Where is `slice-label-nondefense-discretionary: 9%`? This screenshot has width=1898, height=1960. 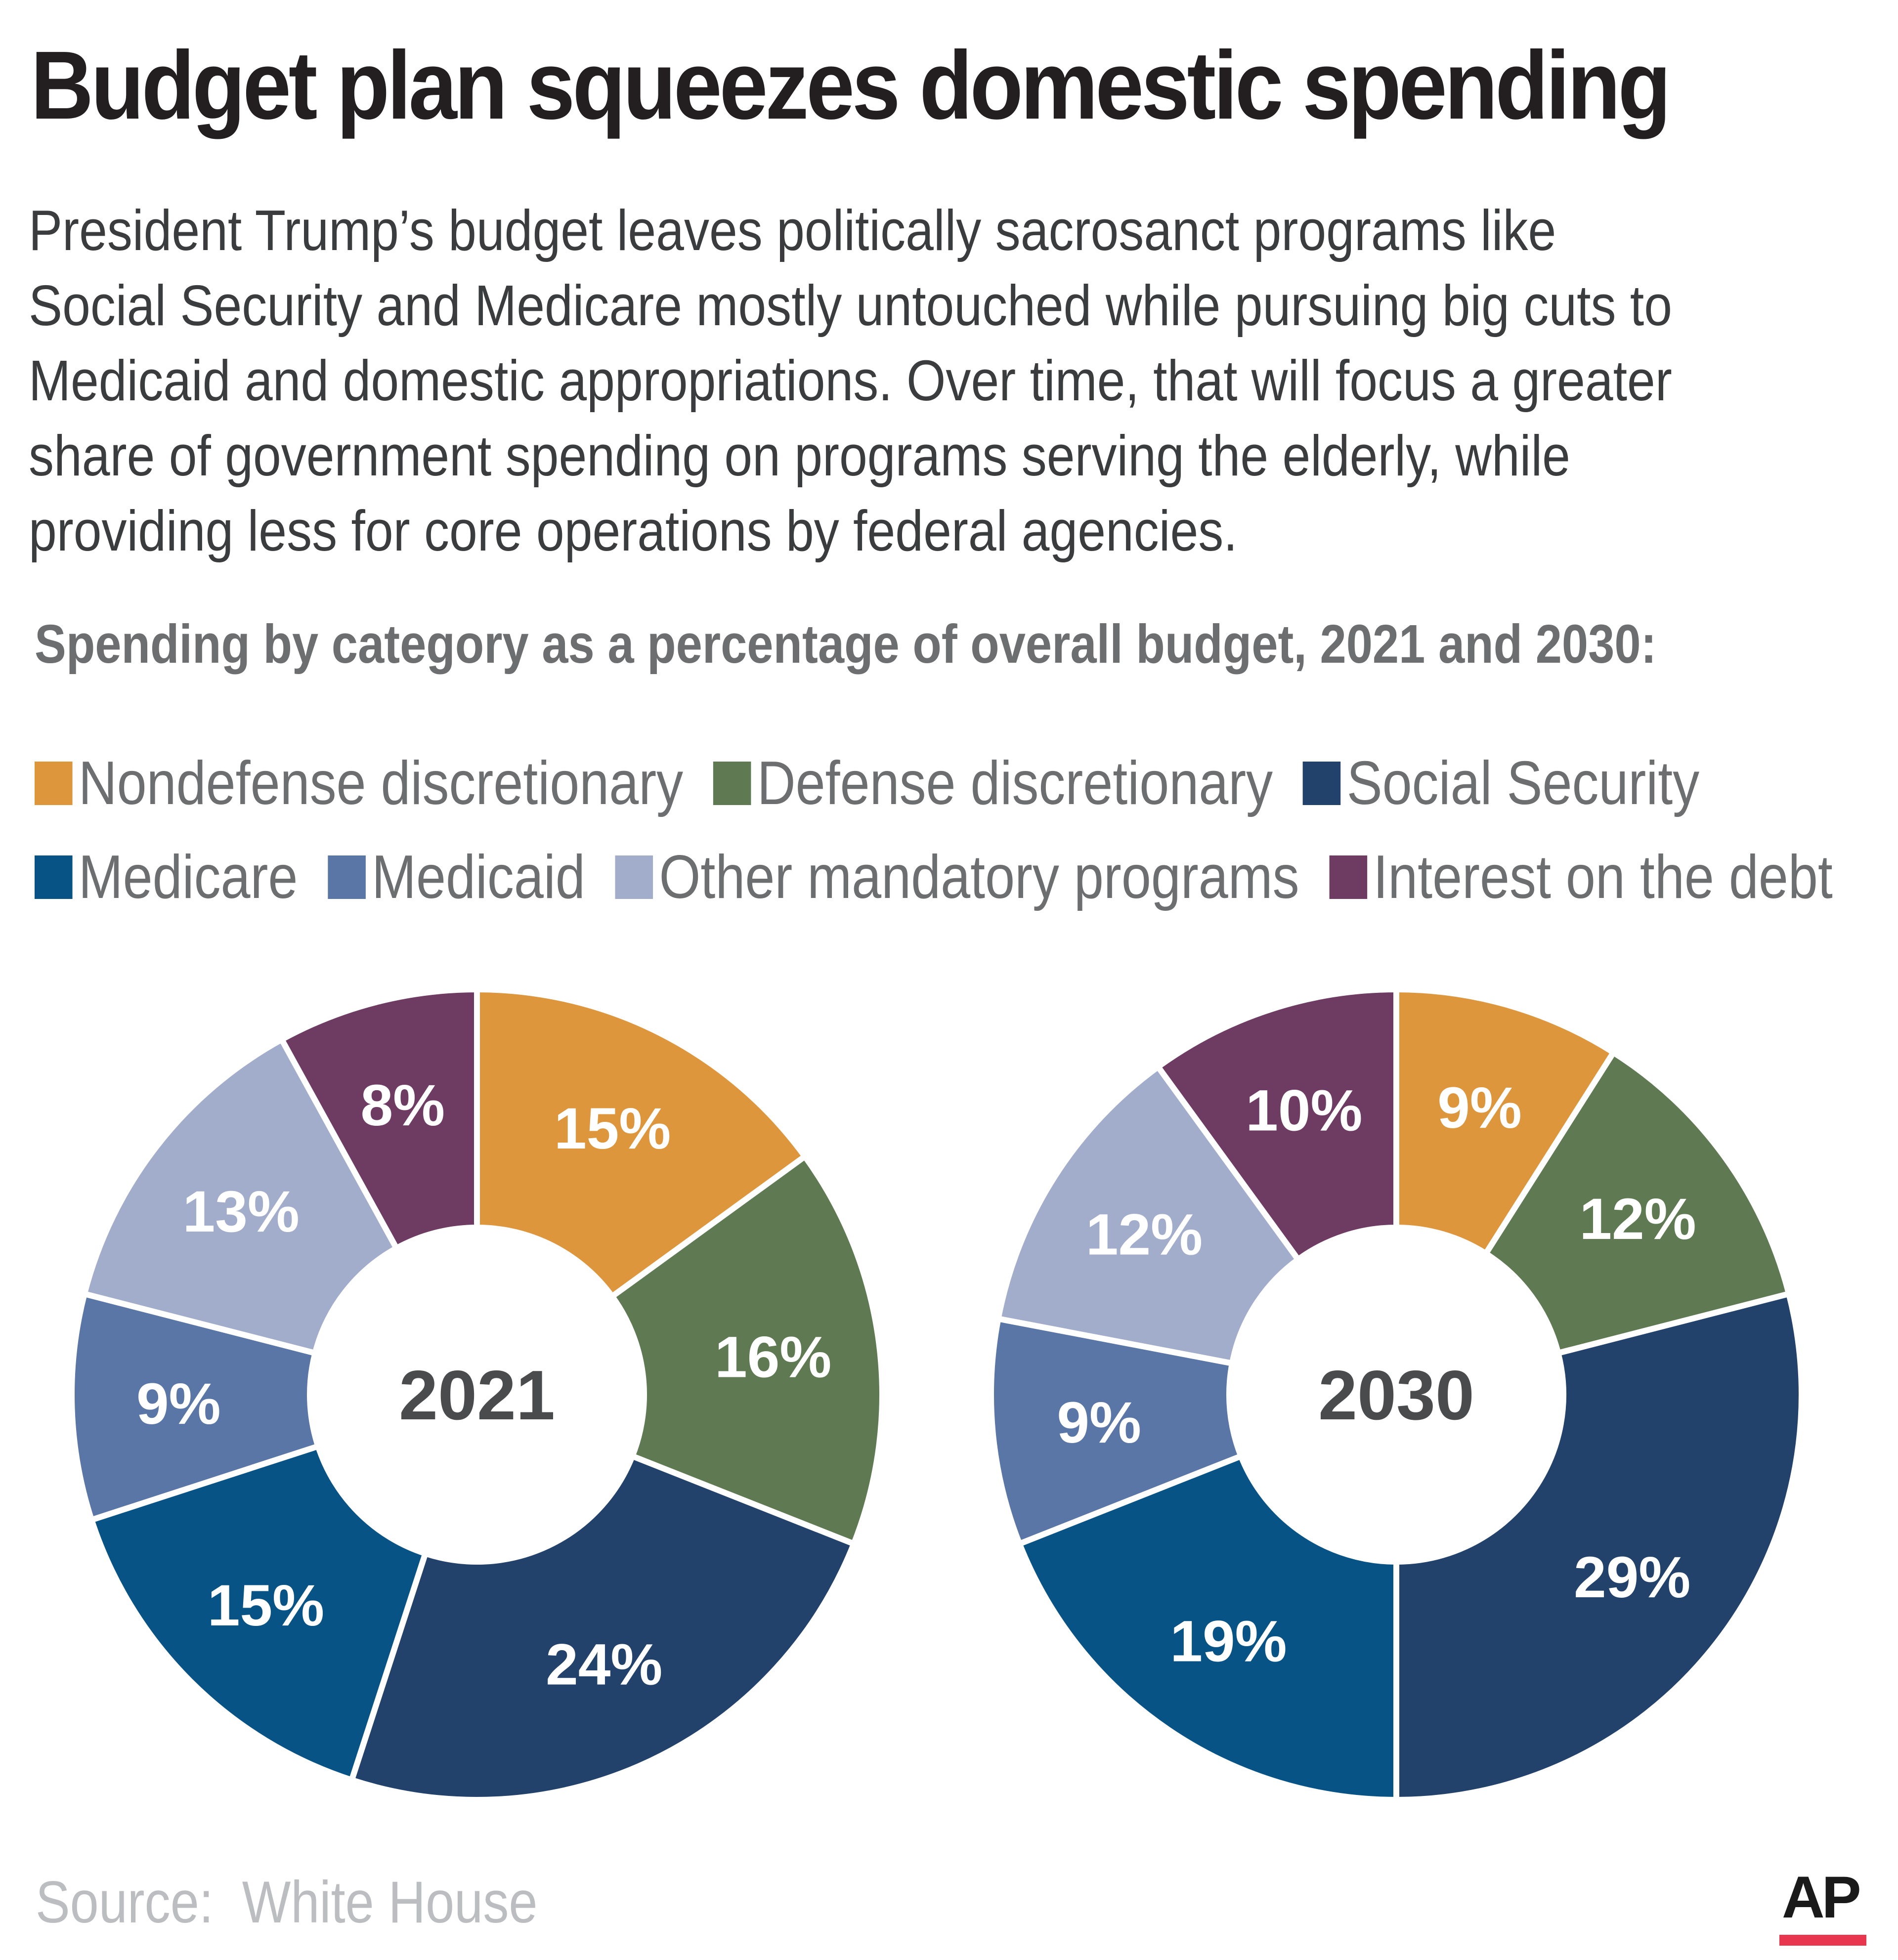
slice-label-nondefense-discretionary: 9% is located at coordinates (1479, 1108).